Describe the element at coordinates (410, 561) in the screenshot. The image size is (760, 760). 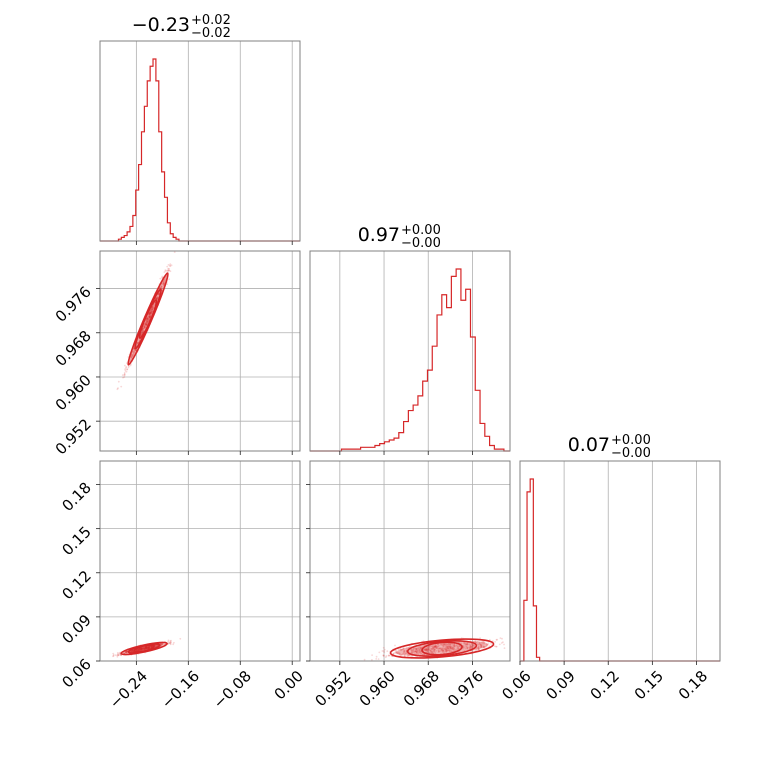
I see `panel-joint-p1-p2` at that location.